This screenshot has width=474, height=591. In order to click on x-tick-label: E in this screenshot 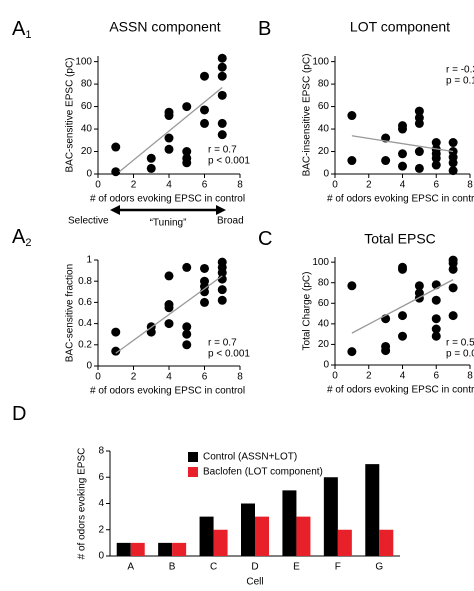, I will do `click(296, 567)`.